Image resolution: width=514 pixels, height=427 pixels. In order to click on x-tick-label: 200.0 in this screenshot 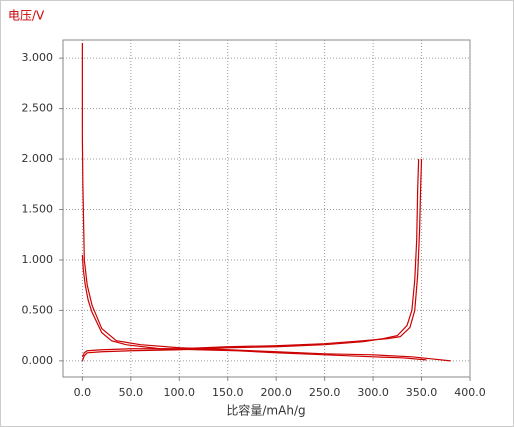, I will do `click(276, 392)`.